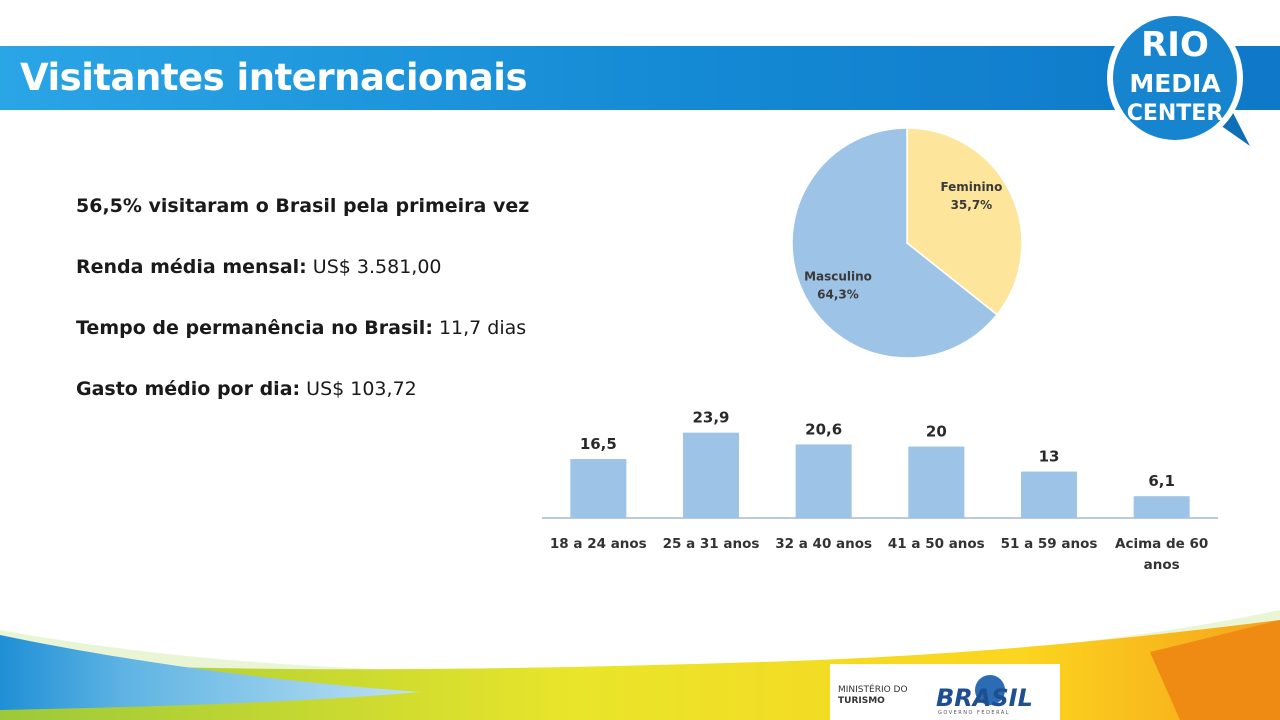 The image size is (1280, 720). I want to click on bar-value-label-2: 20,6, so click(823, 429).